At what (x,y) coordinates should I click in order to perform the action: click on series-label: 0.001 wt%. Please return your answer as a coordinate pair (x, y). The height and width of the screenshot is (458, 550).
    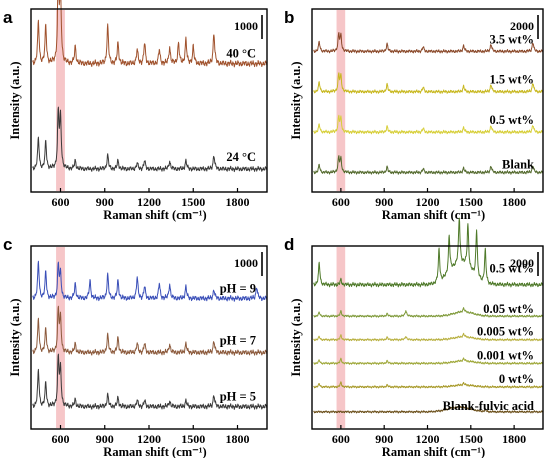
    Looking at the image, I should click on (505, 355).